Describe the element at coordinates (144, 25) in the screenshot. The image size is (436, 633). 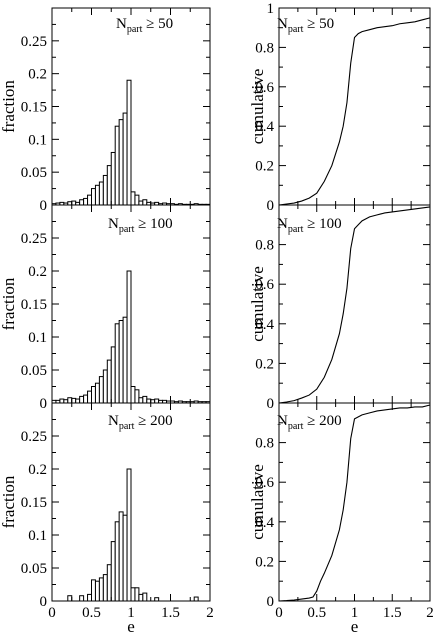
I see `panel-title: Npart ≥ 50` at that location.